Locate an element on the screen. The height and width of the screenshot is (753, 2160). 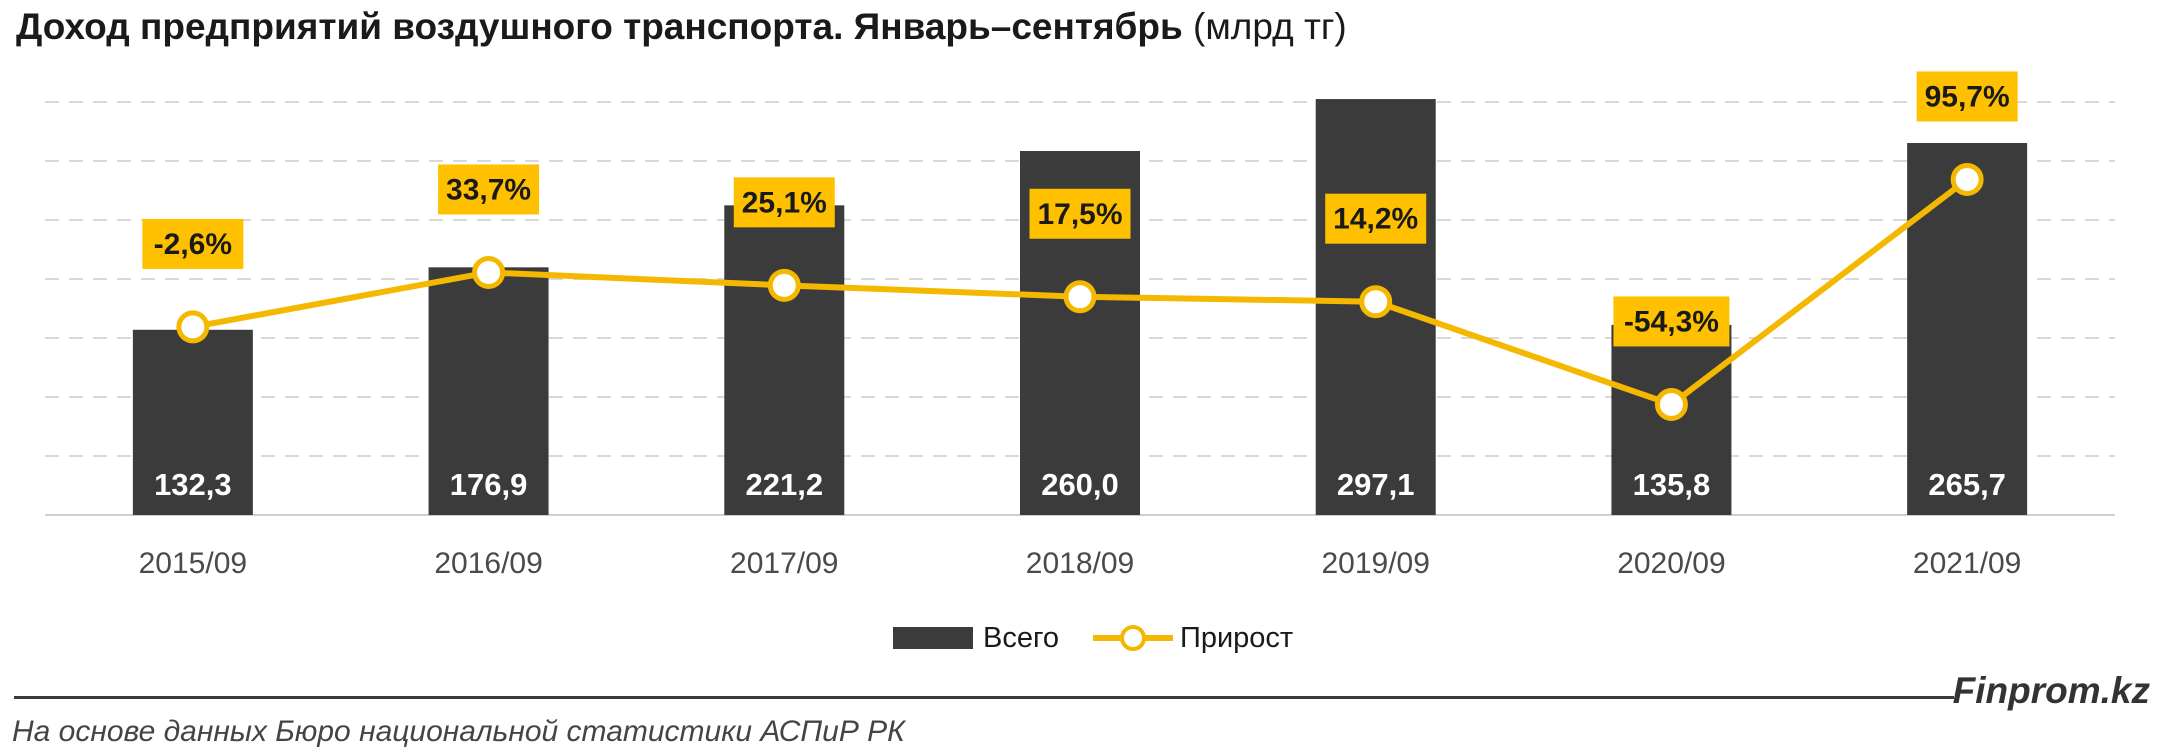
x-tick-label: 2015/09 is located at coordinates (193, 563).